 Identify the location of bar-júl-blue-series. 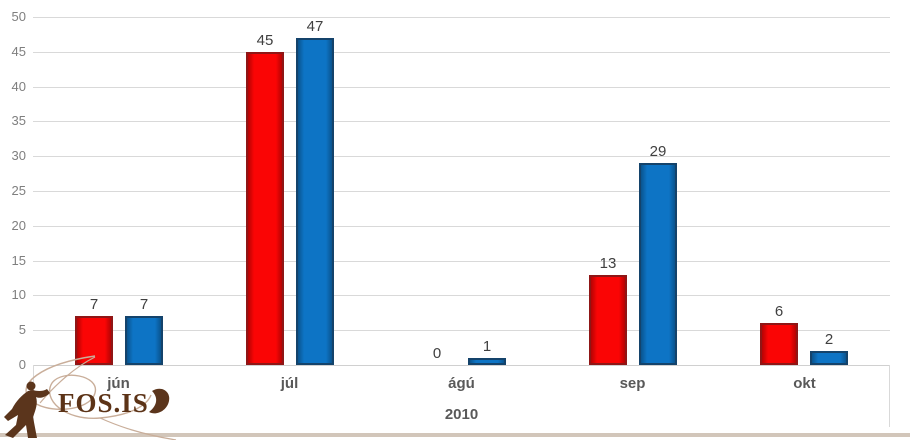
(315, 201).